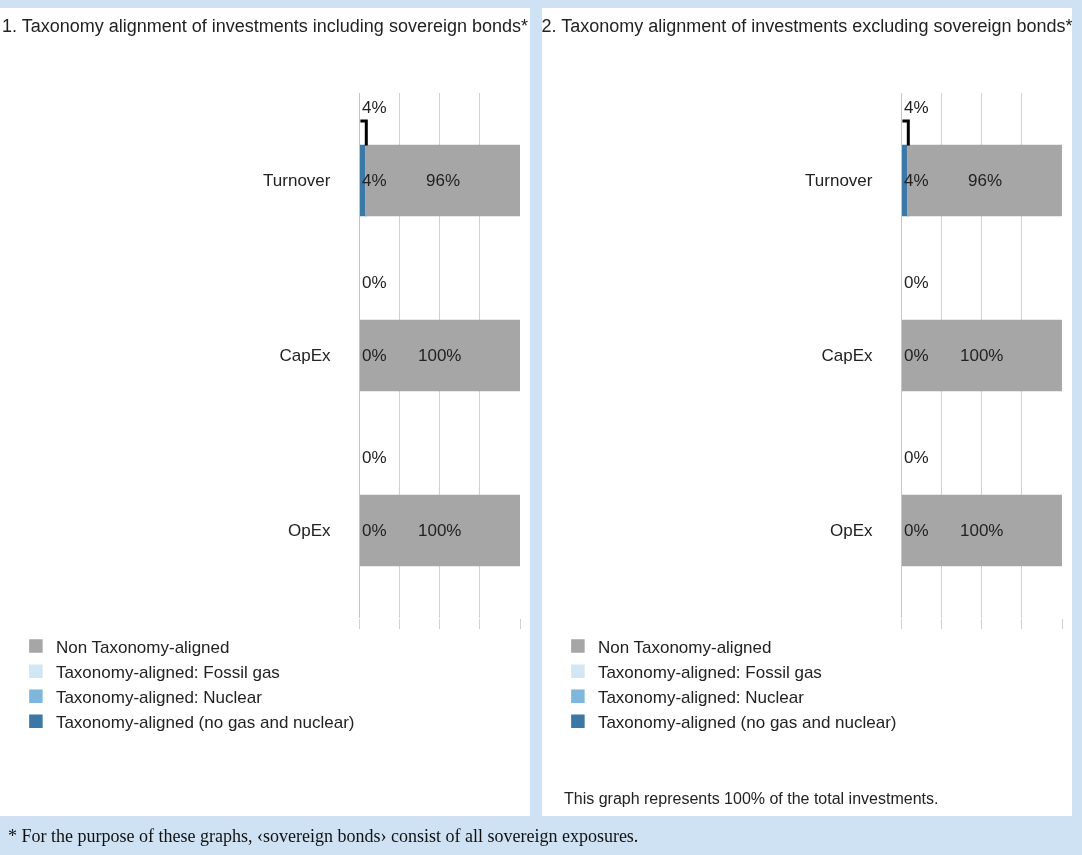 The width and height of the screenshot is (1082, 855). What do you see at coordinates (265, 26) in the screenshot?
I see `chart-title: 1. Taxonomy alignment of investments including sovereign bonds*` at bounding box center [265, 26].